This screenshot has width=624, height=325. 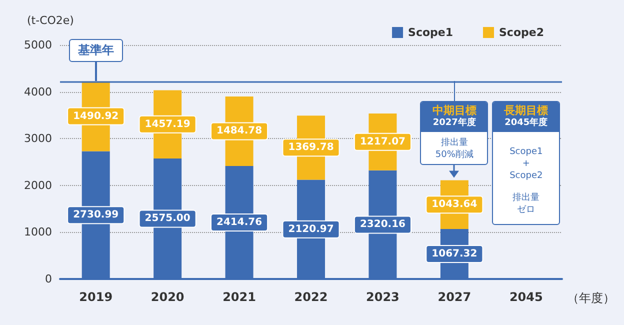 I want to click on x-tick-label: 2023, so click(x=383, y=297).